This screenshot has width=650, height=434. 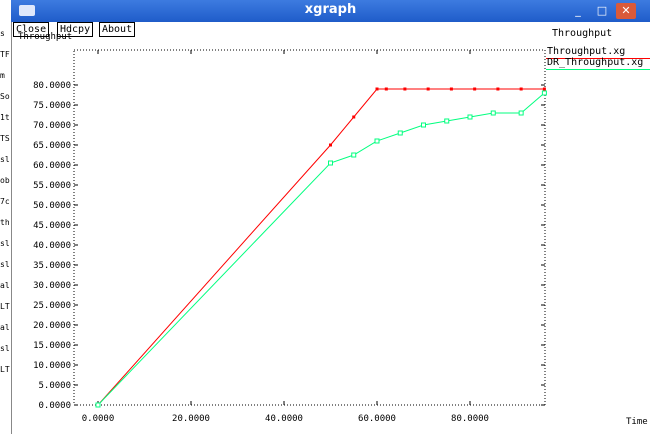 I want to click on about-button: About, so click(x=117, y=29).